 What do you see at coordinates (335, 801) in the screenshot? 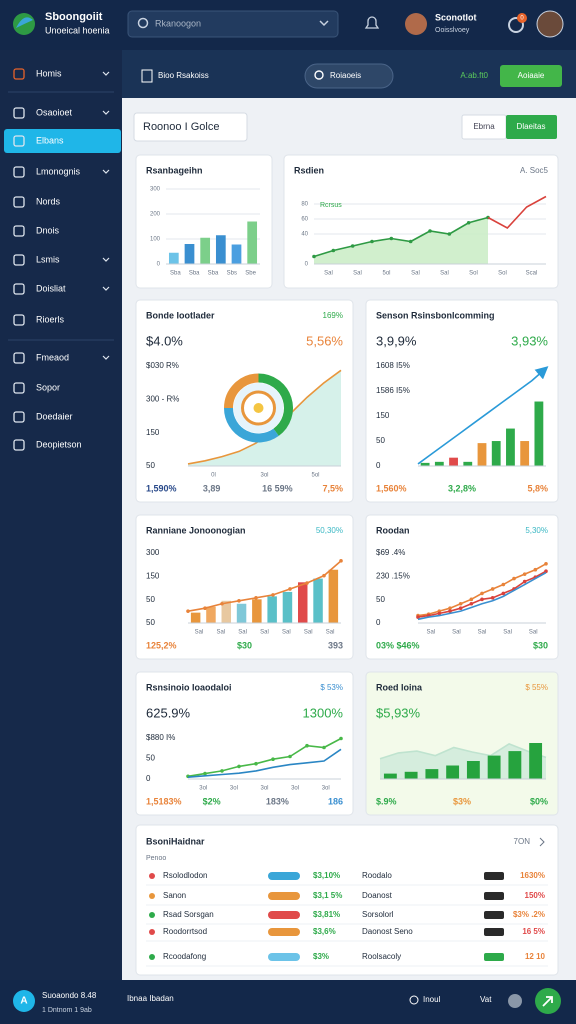
I see `card-footer: 186` at bounding box center [335, 801].